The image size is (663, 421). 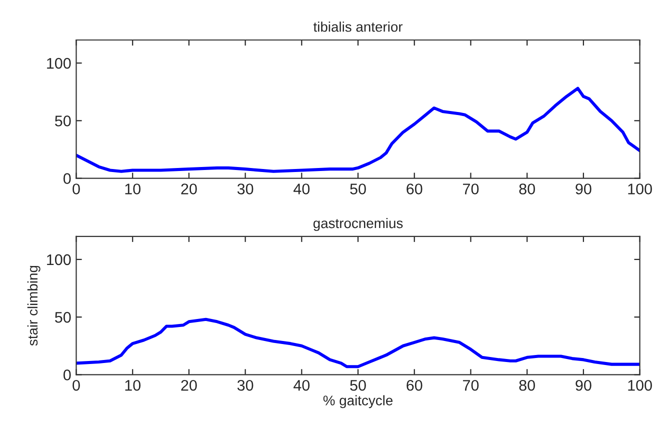 What do you see at coordinates (358, 401) in the screenshot?
I see `x-axis-title: % gaitcycle` at bounding box center [358, 401].